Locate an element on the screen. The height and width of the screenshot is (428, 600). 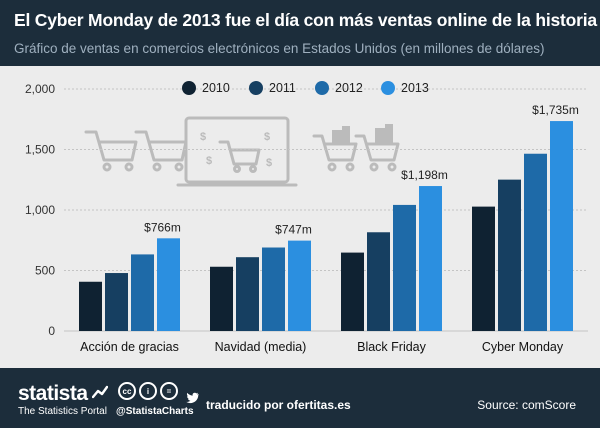
x-tick-label: Navidad (media) is located at coordinates (261, 347).